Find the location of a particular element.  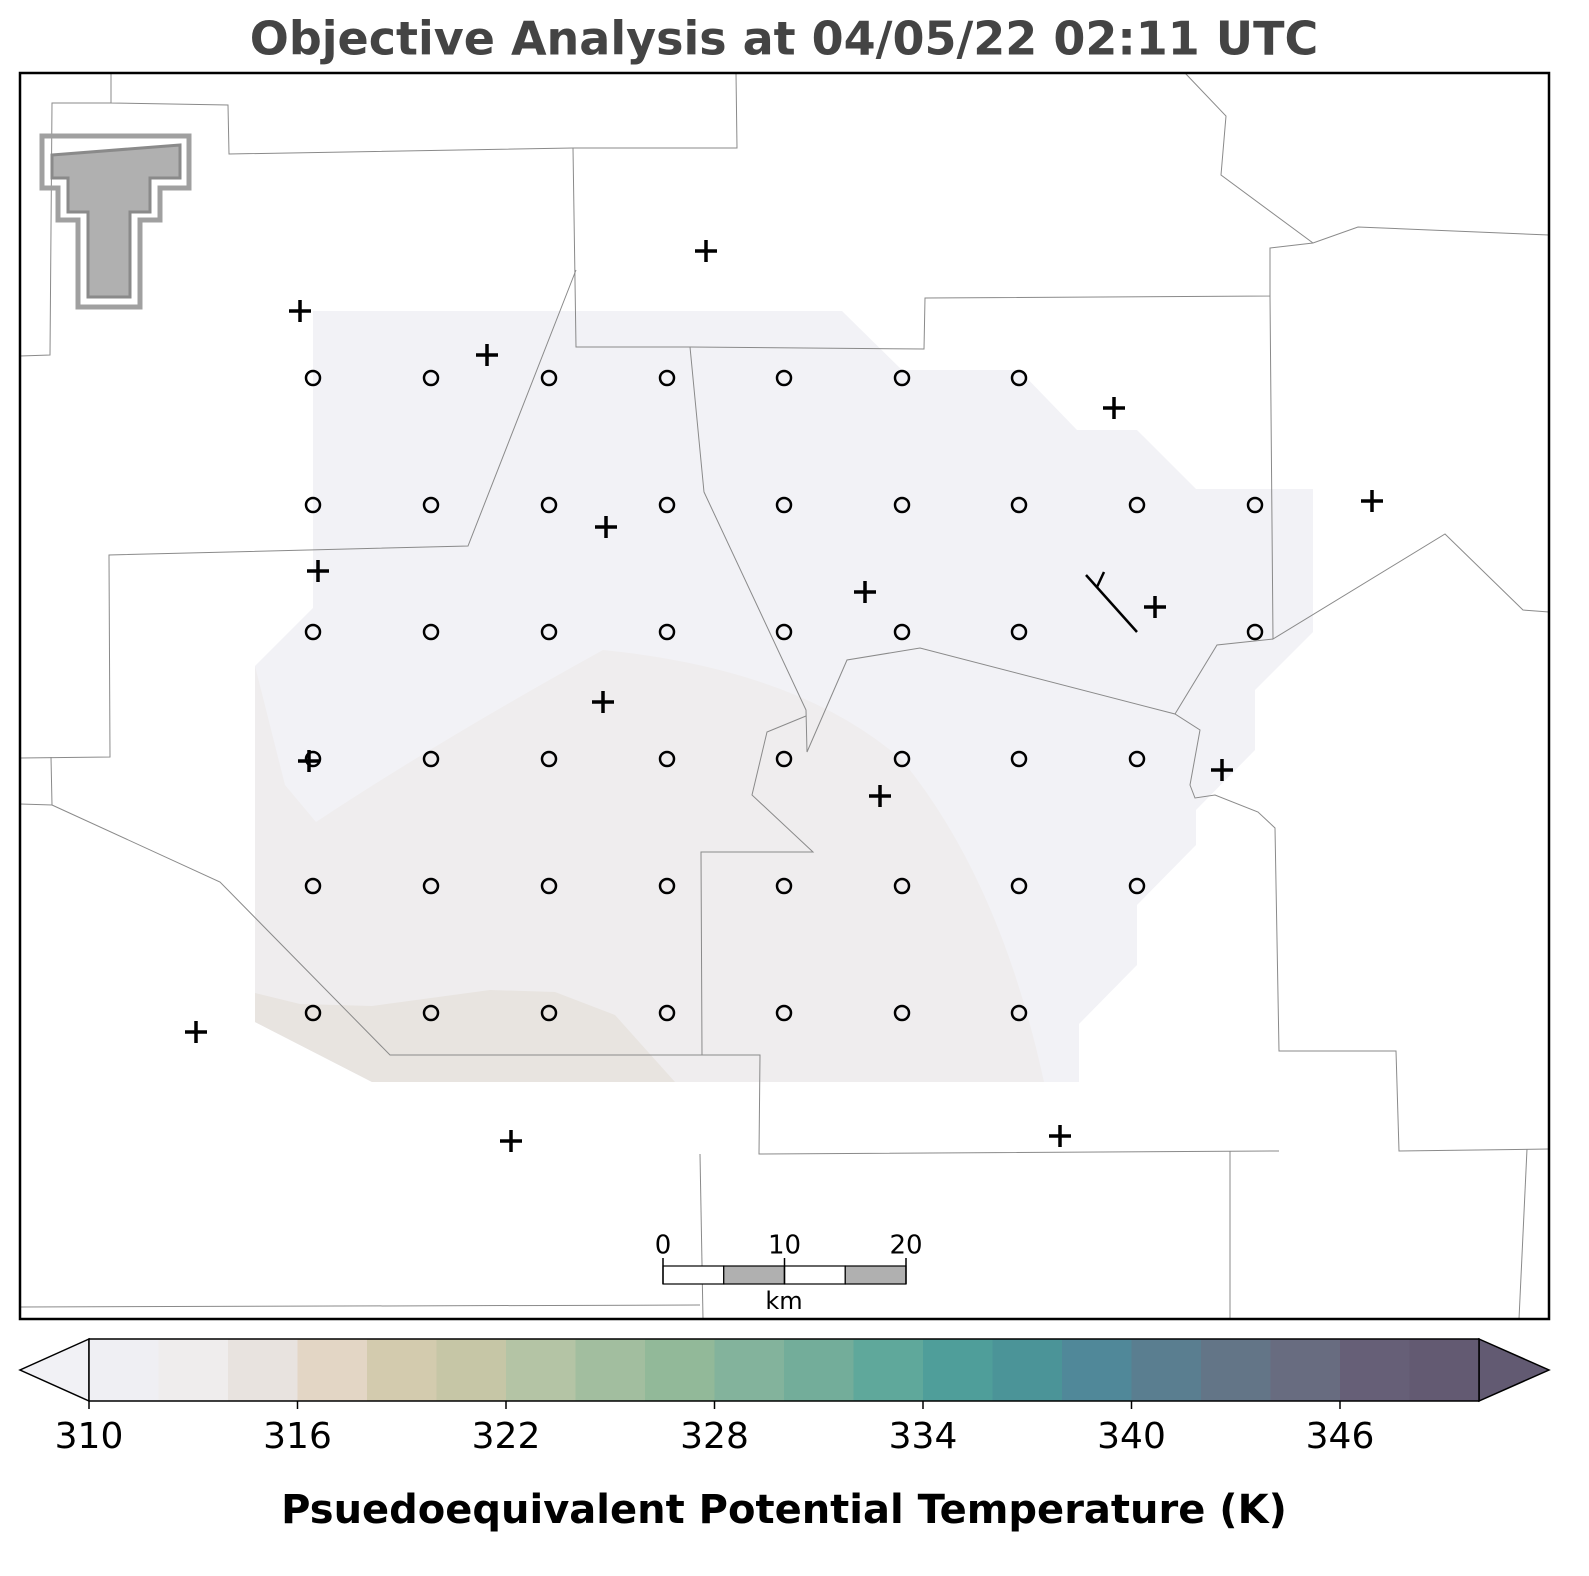

logo-fill is located at coordinates (116, 221).